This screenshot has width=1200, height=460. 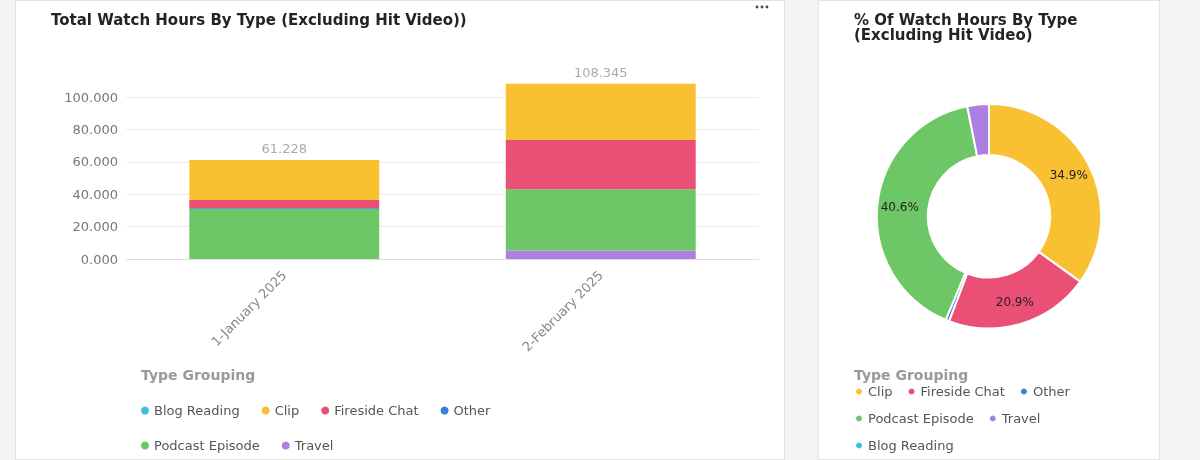 I want to click on chart-title: Total Watch Hours By Type (Excluding Hit Video)), so click(x=259, y=19).